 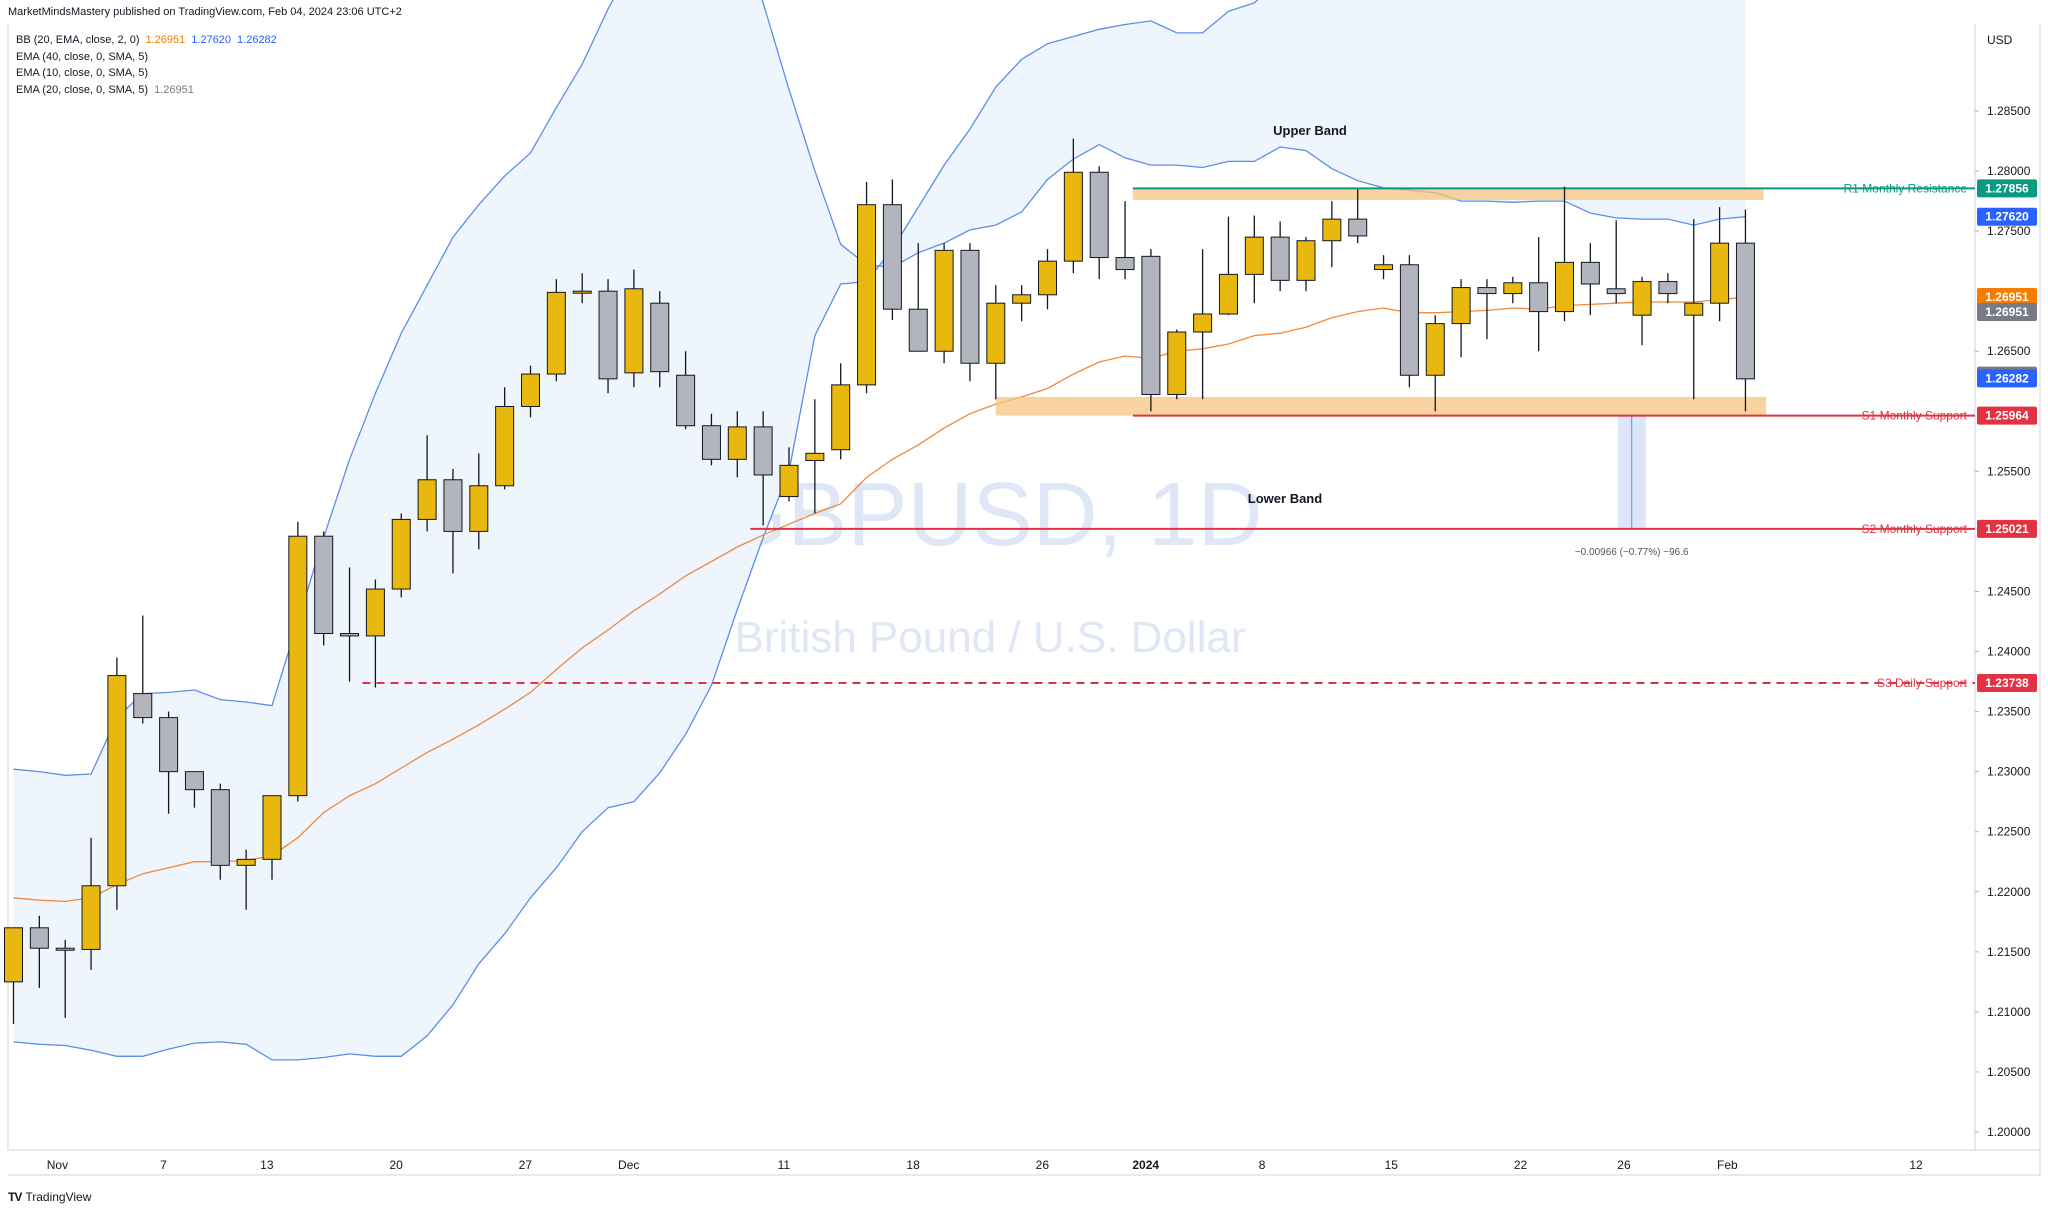 I want to click on x-tick-label: Nov, so click(x=57, y=1165).